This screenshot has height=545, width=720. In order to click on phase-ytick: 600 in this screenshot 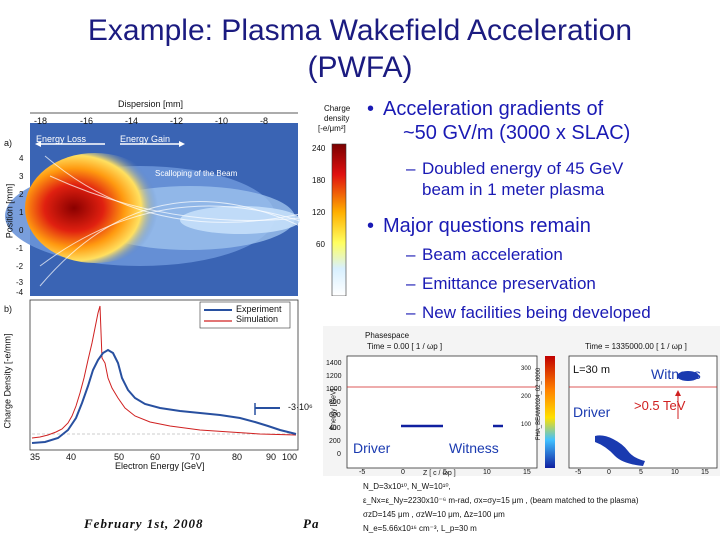, I will do `click(335, 415)`.